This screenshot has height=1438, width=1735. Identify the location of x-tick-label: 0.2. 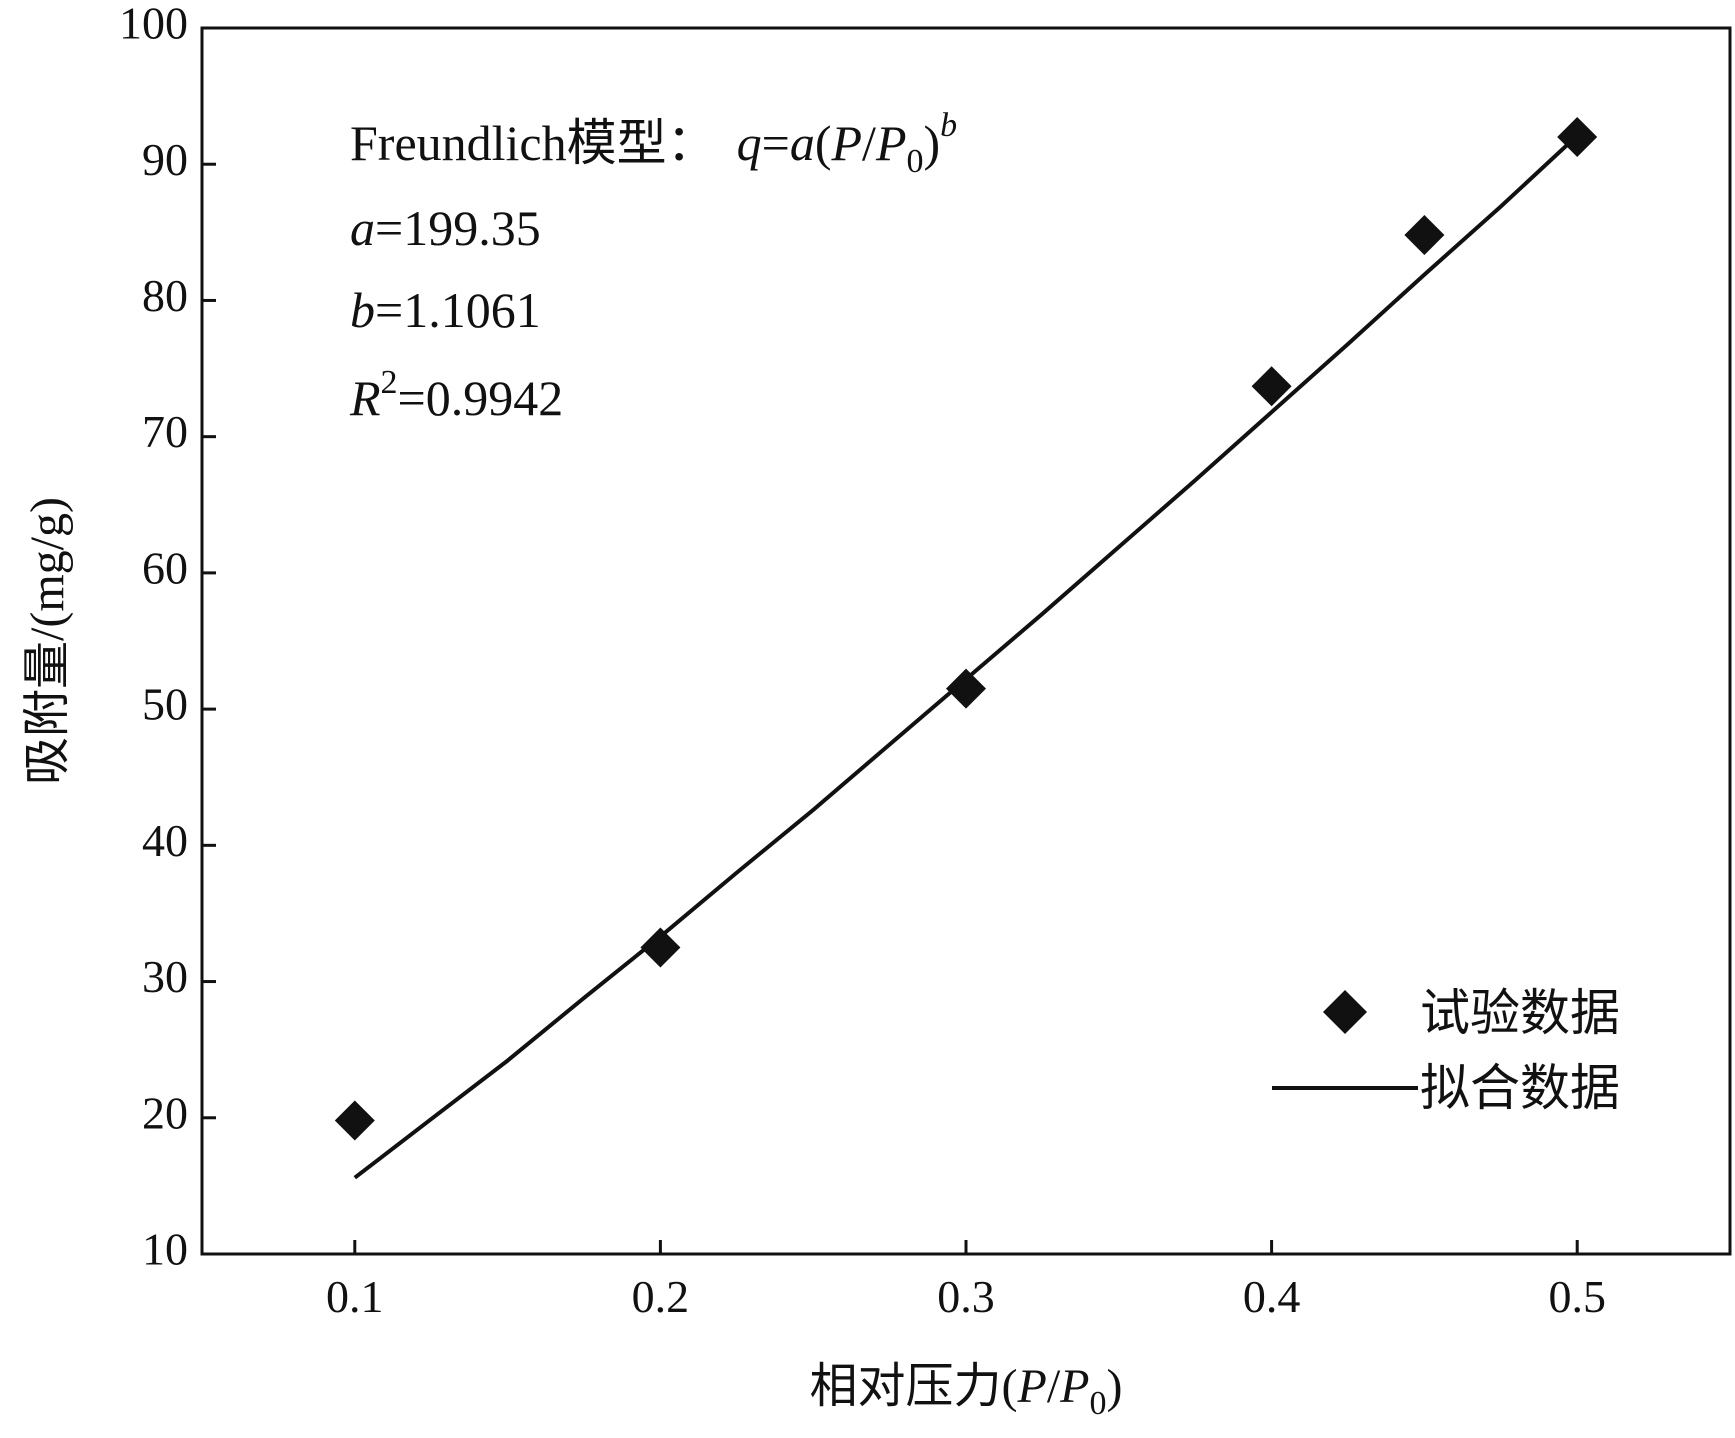
(661, 1296).